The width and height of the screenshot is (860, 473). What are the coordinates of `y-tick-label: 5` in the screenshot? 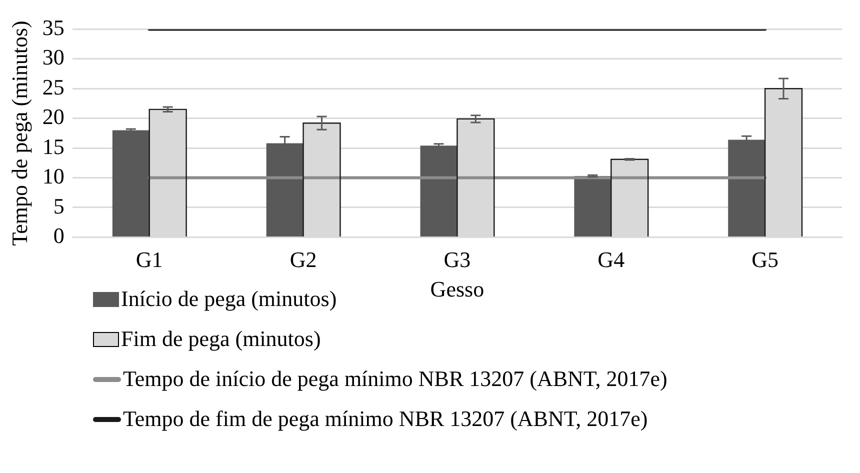 It's located at (58, 205).